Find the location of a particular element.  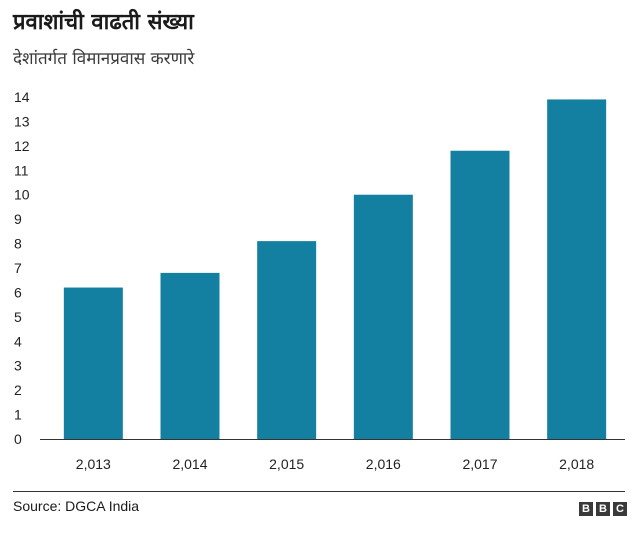

y-tick-label: 13 is located at coordinates (22, 121).